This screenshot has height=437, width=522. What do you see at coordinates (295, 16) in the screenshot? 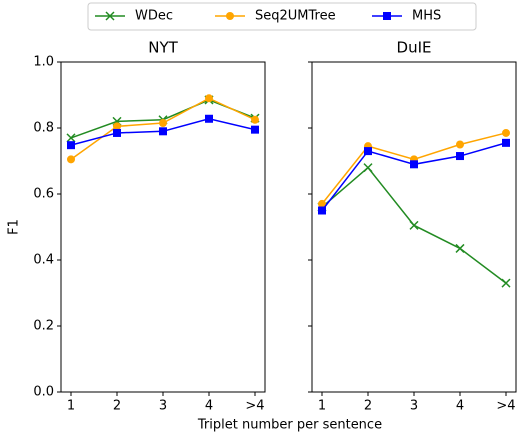
I see `legend-label: Seq2UMTree` at bounding box center [295, 16].